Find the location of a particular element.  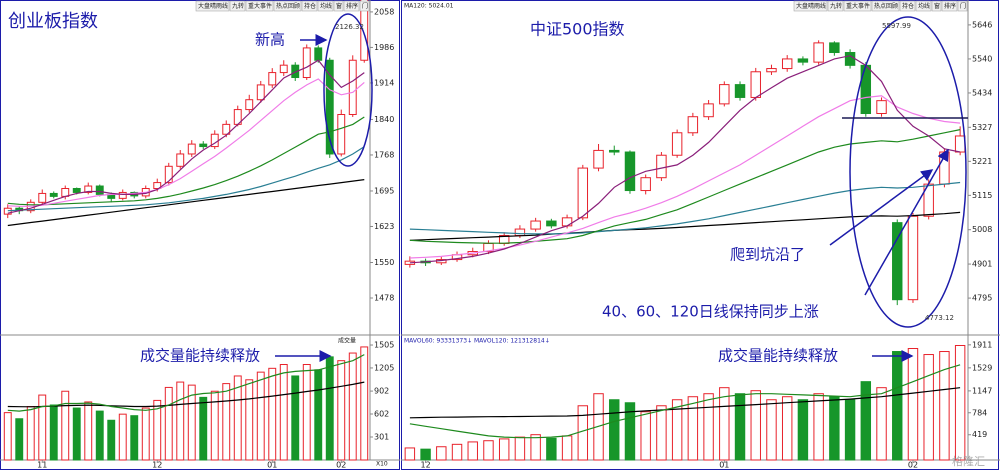

y-tick-label: 301 is located at coordinates (381, 437).